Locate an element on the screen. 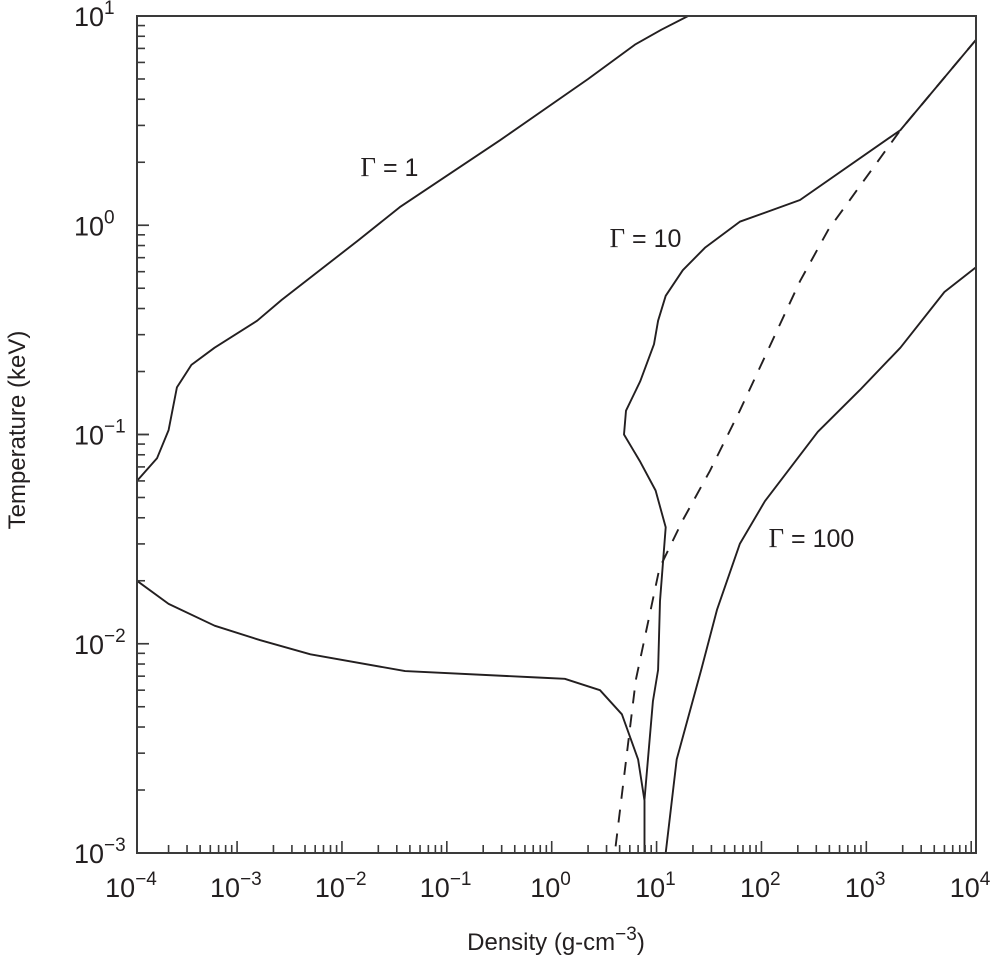  y-axis-tick-labels: 10¹ 10⁰ 10⁻¹ 10⁻² 10⁻³ is located at coordinates (100, 434).